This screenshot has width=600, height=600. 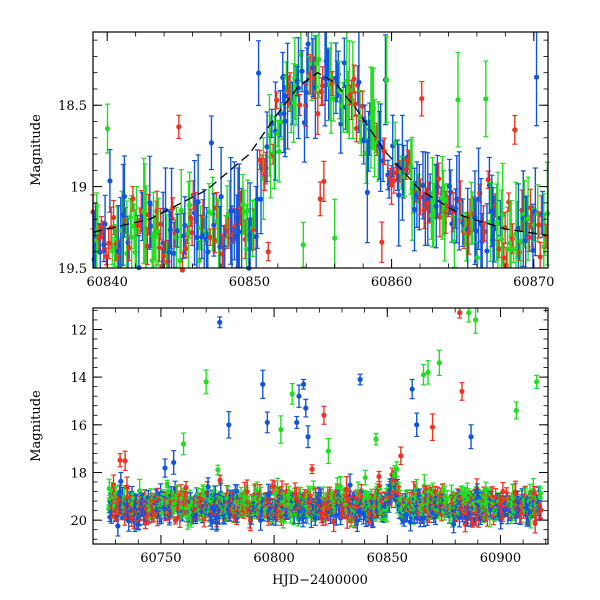 I want to click on top-y-axis-label: Magnitude, so click(x=36, y=150).